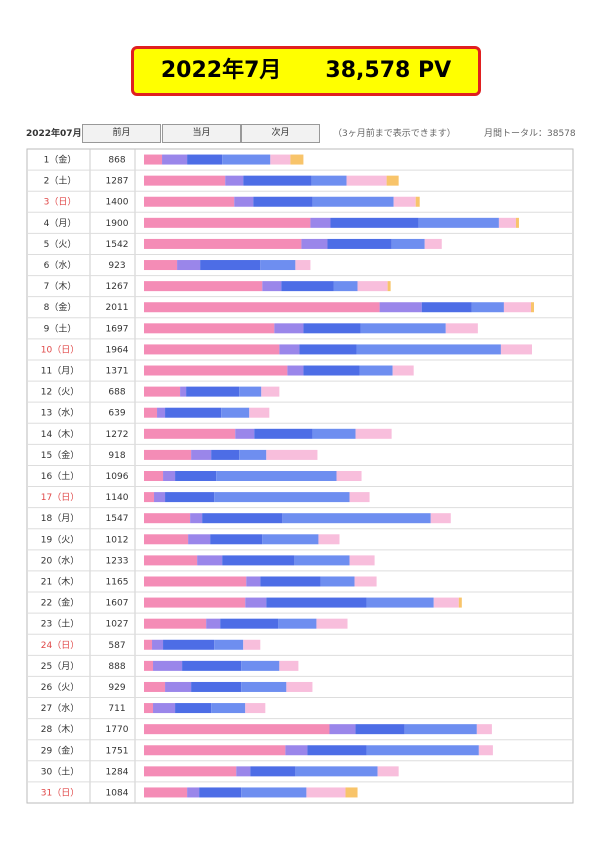  I want to click on pv-value: 711, so click(116, 709).